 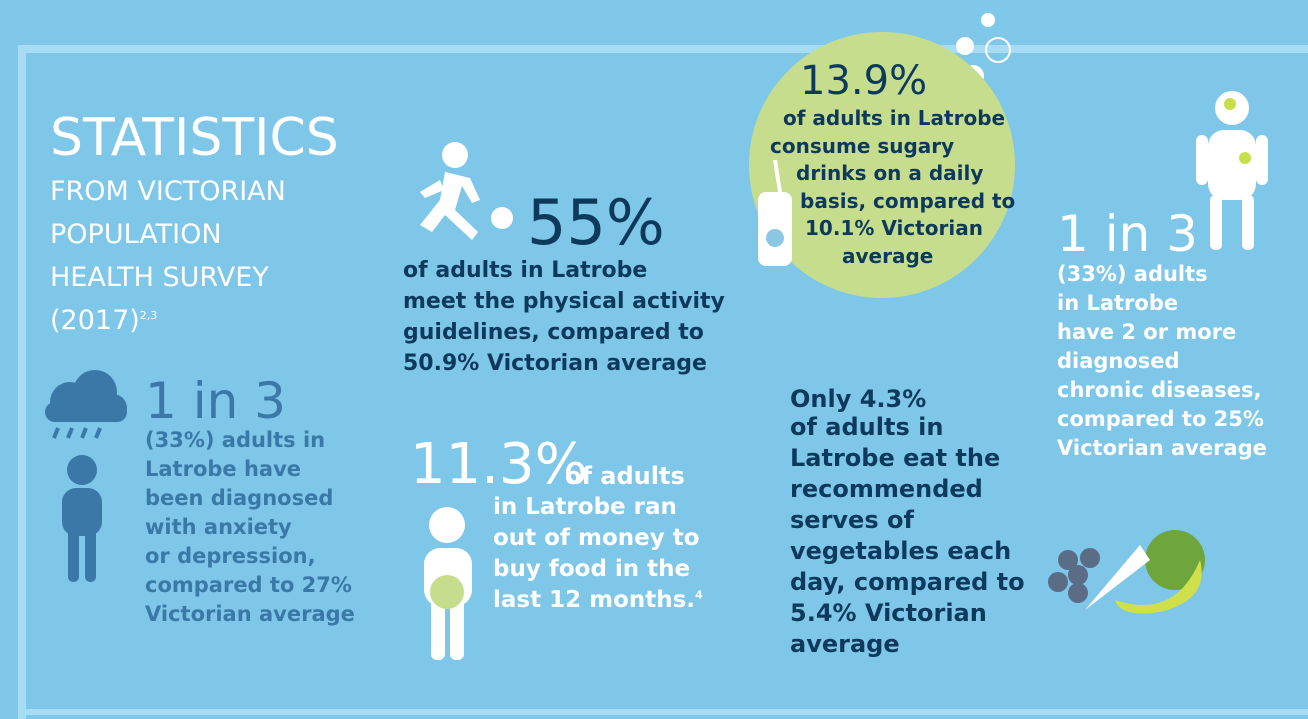 I want to click on stat-line: basis, compared to, so click(x=908, y=200).